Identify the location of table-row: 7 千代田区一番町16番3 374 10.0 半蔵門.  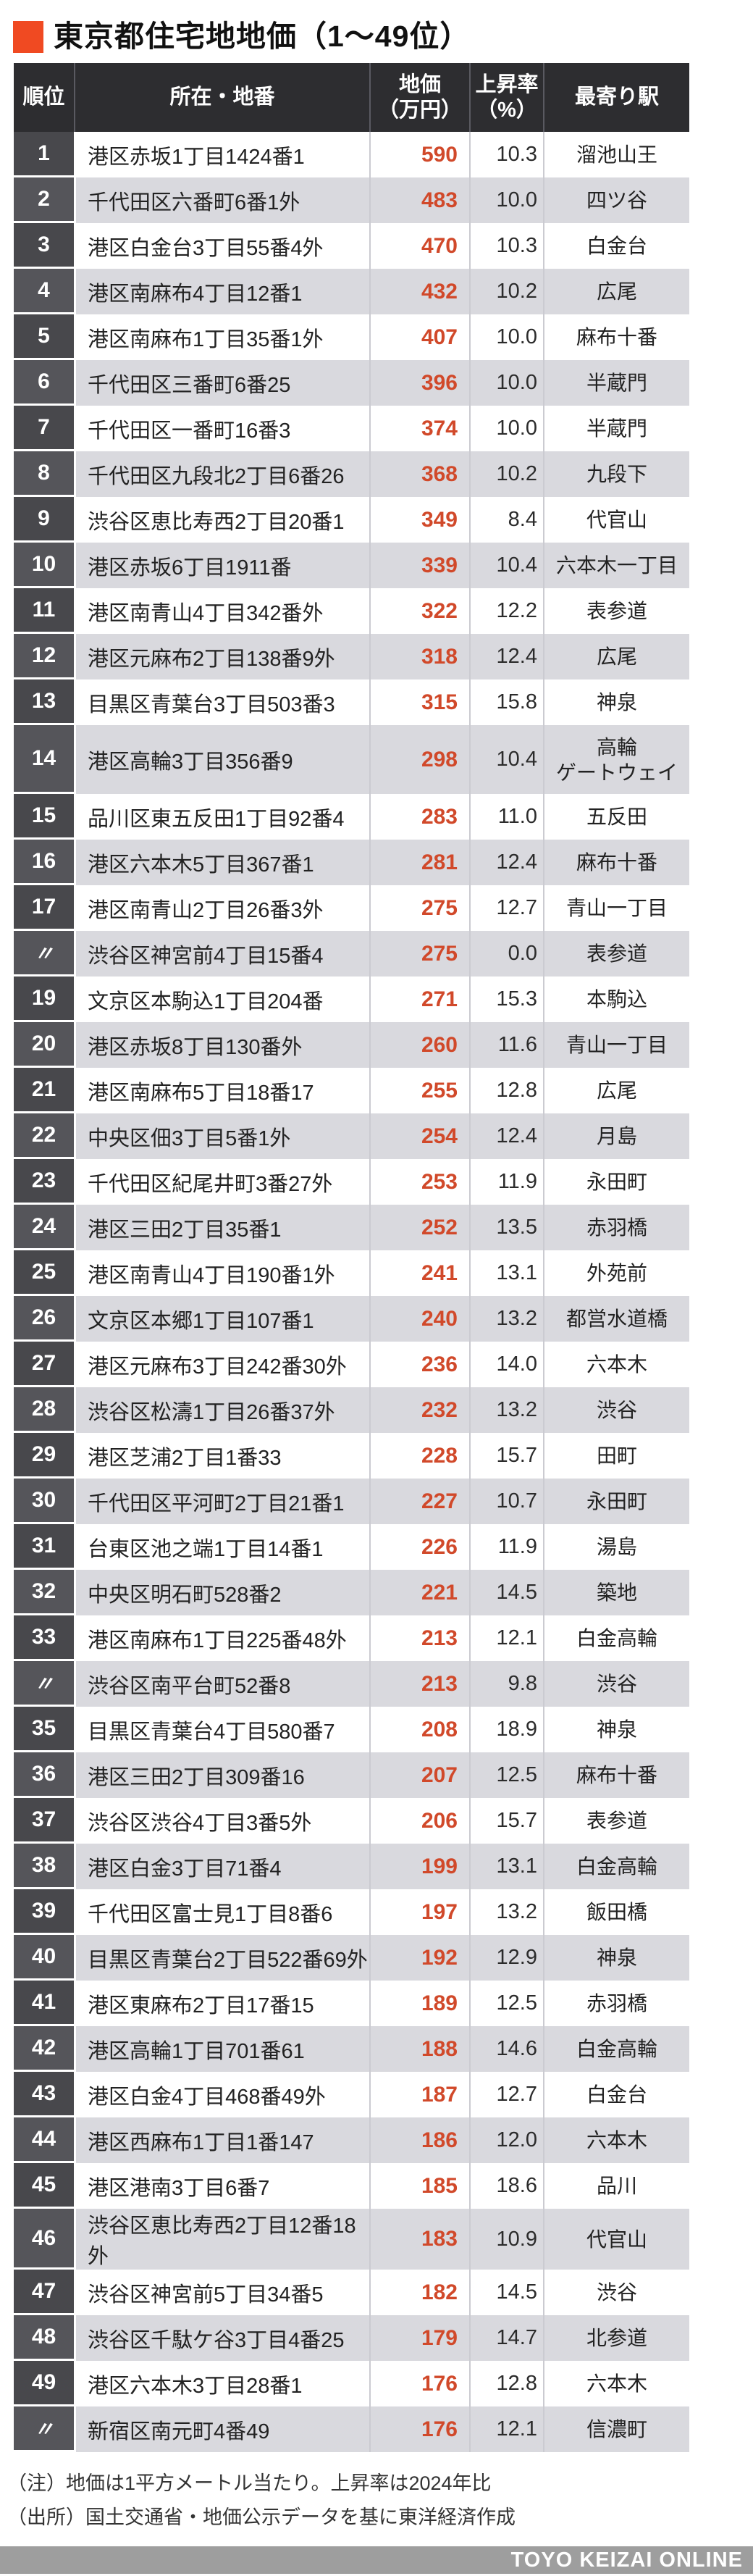
(351, 429).